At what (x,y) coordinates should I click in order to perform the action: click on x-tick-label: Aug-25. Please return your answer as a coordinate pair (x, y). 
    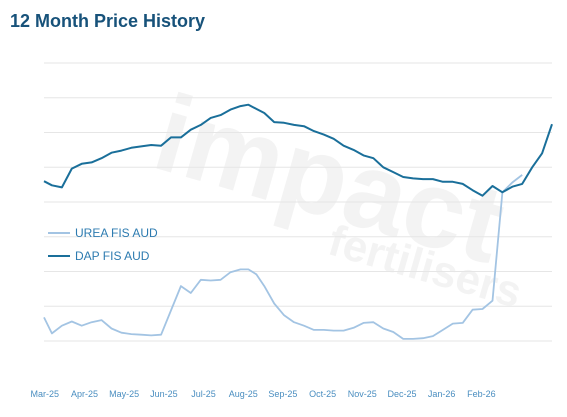
    Looking at the image, I should click on (243, 394).